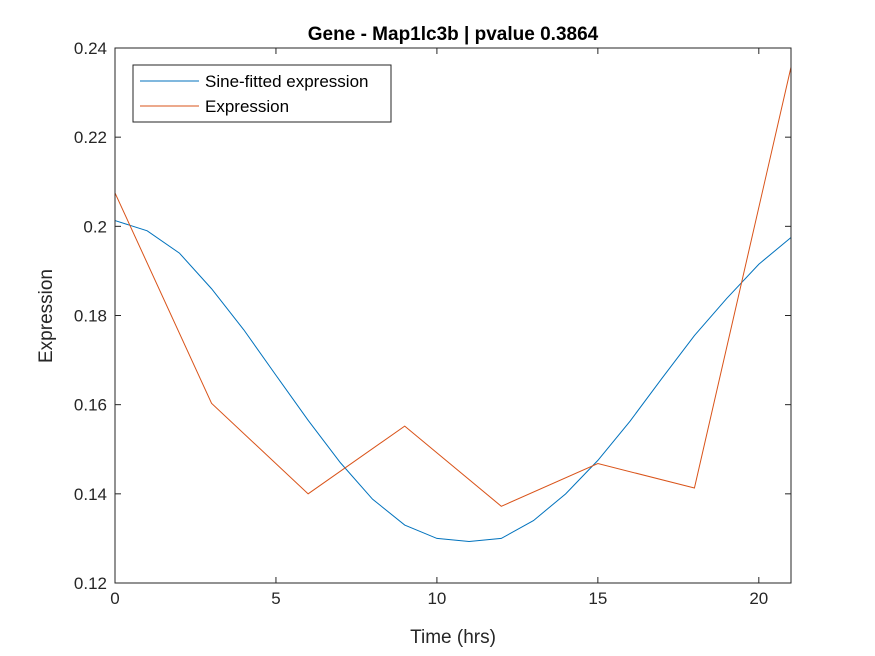 The height and width of the screenshot is (656, 875). I want to click on legend: Sine-fitted expression Expression, so click(262, 93).